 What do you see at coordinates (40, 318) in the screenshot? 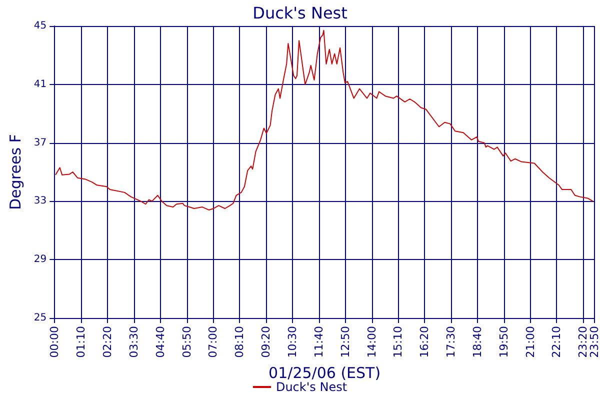
I see `y-tick-label: 25` at bounding box center [40, 318].